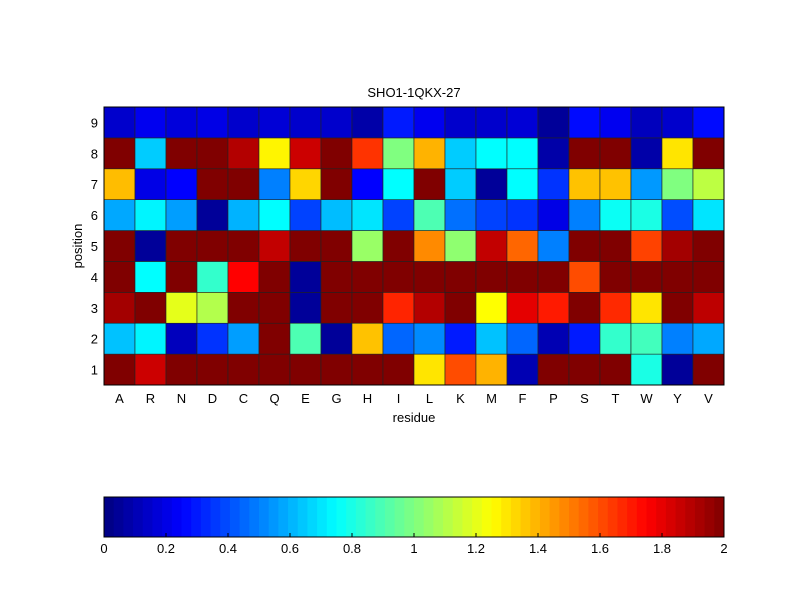 Image resolution: width=800 pixels, height=600 pixels. Describe the element at coordinates (274, 398) in the screenshot. I see `x-tick-label: Q` at that location.